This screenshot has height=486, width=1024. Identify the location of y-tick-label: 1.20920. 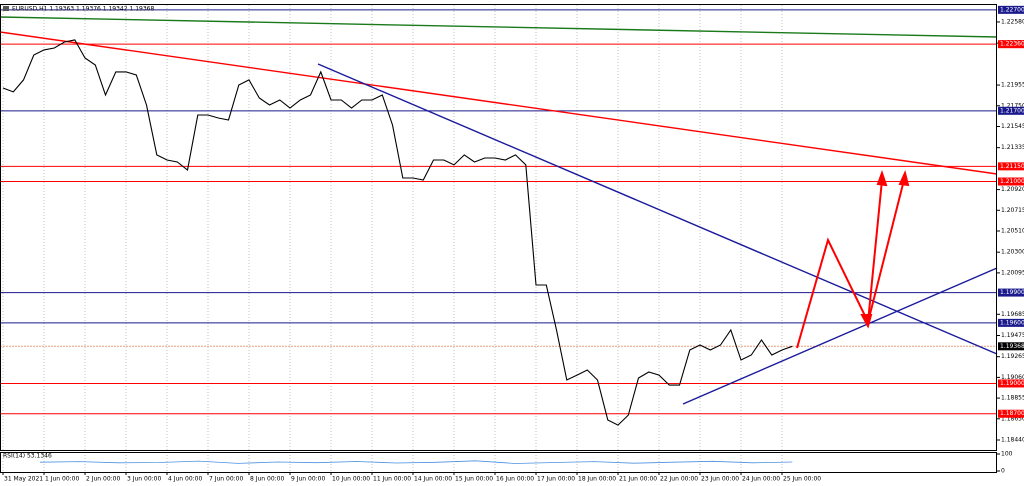
(1012, 189).